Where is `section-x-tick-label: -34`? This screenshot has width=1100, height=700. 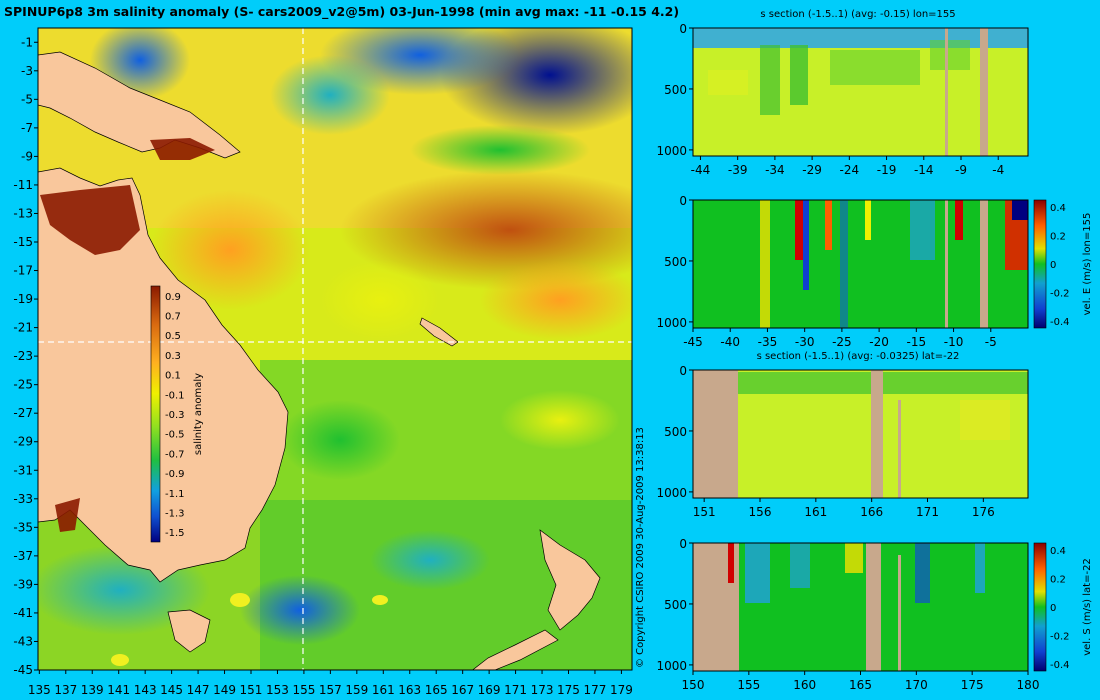 section-x-tick-label: -34 is located at coordinates (775, 170).